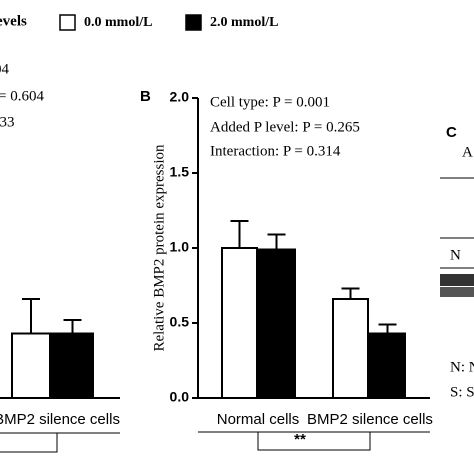  Describe the element at coordinates (7, 122) in the screenshot. I see `panel-a-stat: 633` at that location.